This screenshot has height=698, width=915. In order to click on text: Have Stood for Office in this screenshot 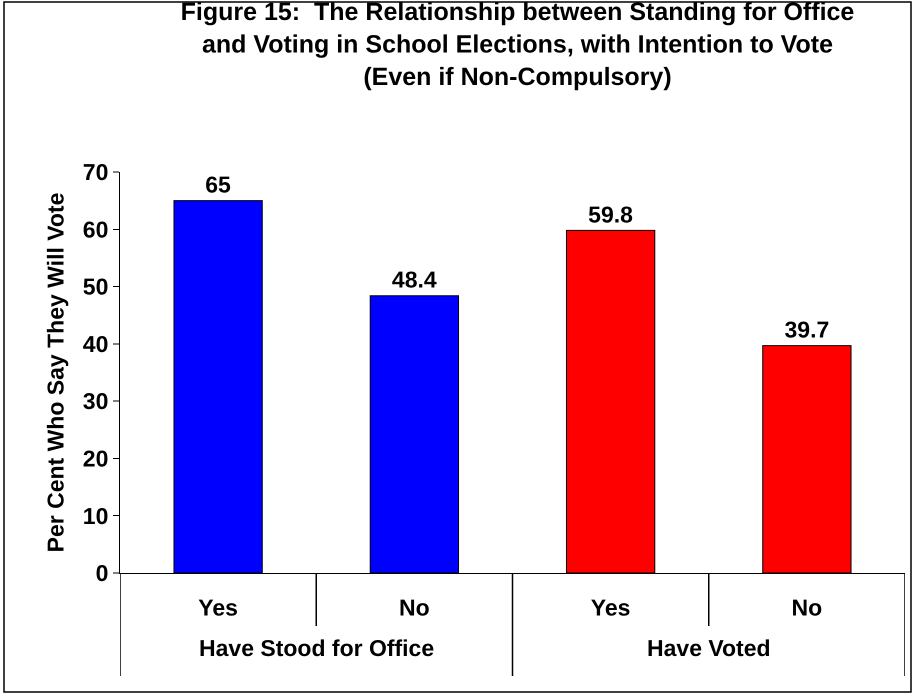, I will do `click(316, 648)`.